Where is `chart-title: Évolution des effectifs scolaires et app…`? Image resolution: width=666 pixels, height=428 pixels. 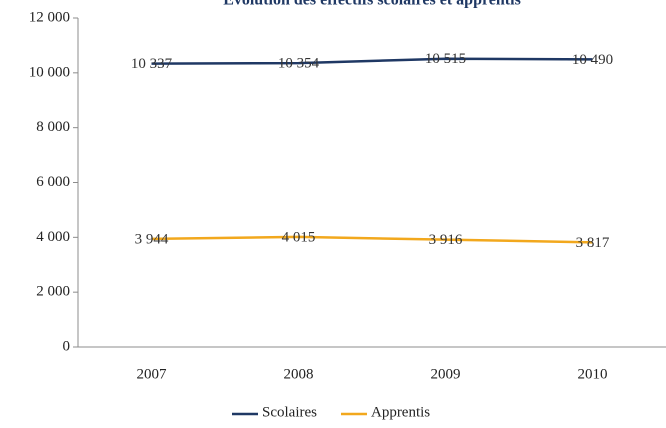
chart-title: Évolution des effectifs scolaires et app… is located at coordinates (372, 4).